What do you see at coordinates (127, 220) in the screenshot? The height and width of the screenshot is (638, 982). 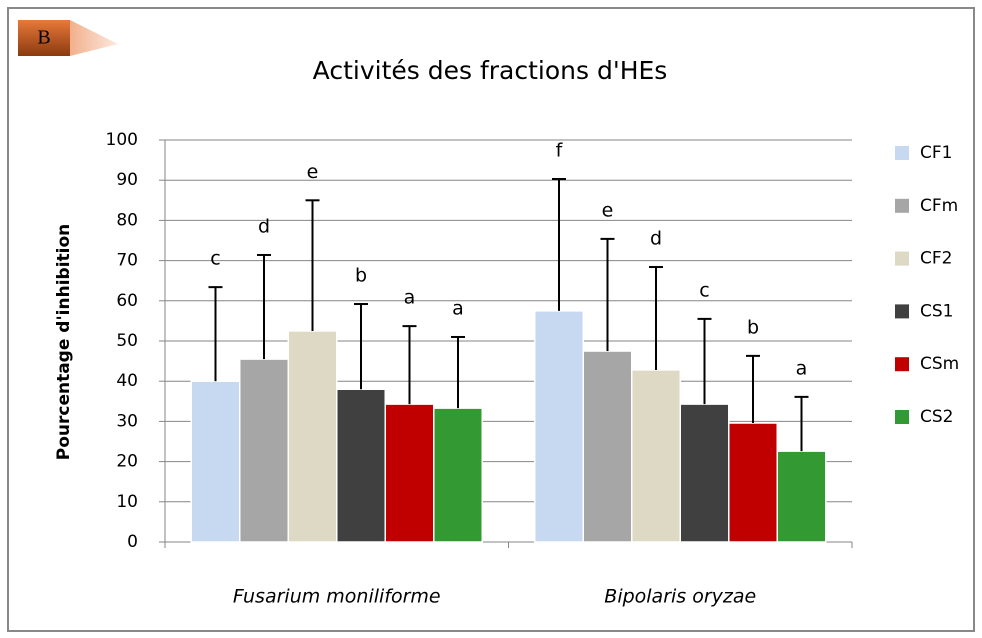 I see `y-tick-label: 80` at bounding box center [127, 220].